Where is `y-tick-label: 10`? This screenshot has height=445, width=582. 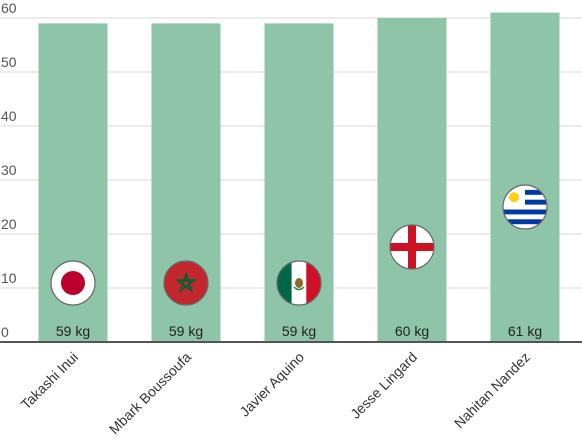
y-tick-label: 10 is located at coordinates (9, 278).